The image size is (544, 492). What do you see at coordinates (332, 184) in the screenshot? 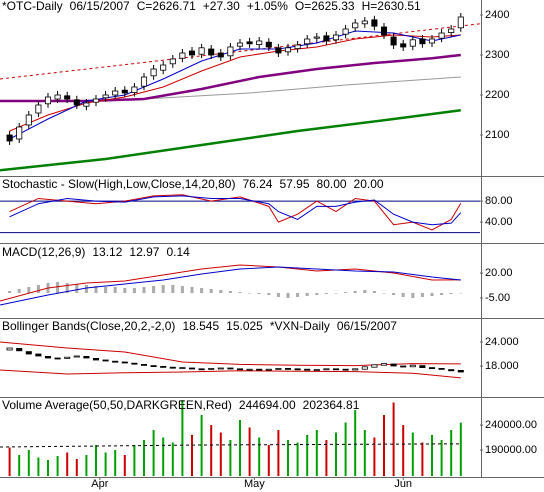
I see `header-label: 80.00` at bounding box center [332, 184].